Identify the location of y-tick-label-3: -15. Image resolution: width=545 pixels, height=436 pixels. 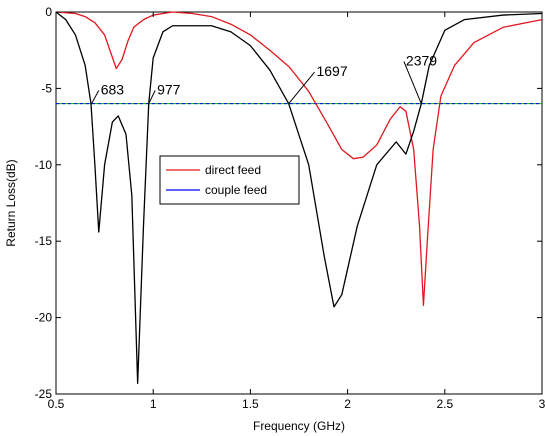
(44, 241).